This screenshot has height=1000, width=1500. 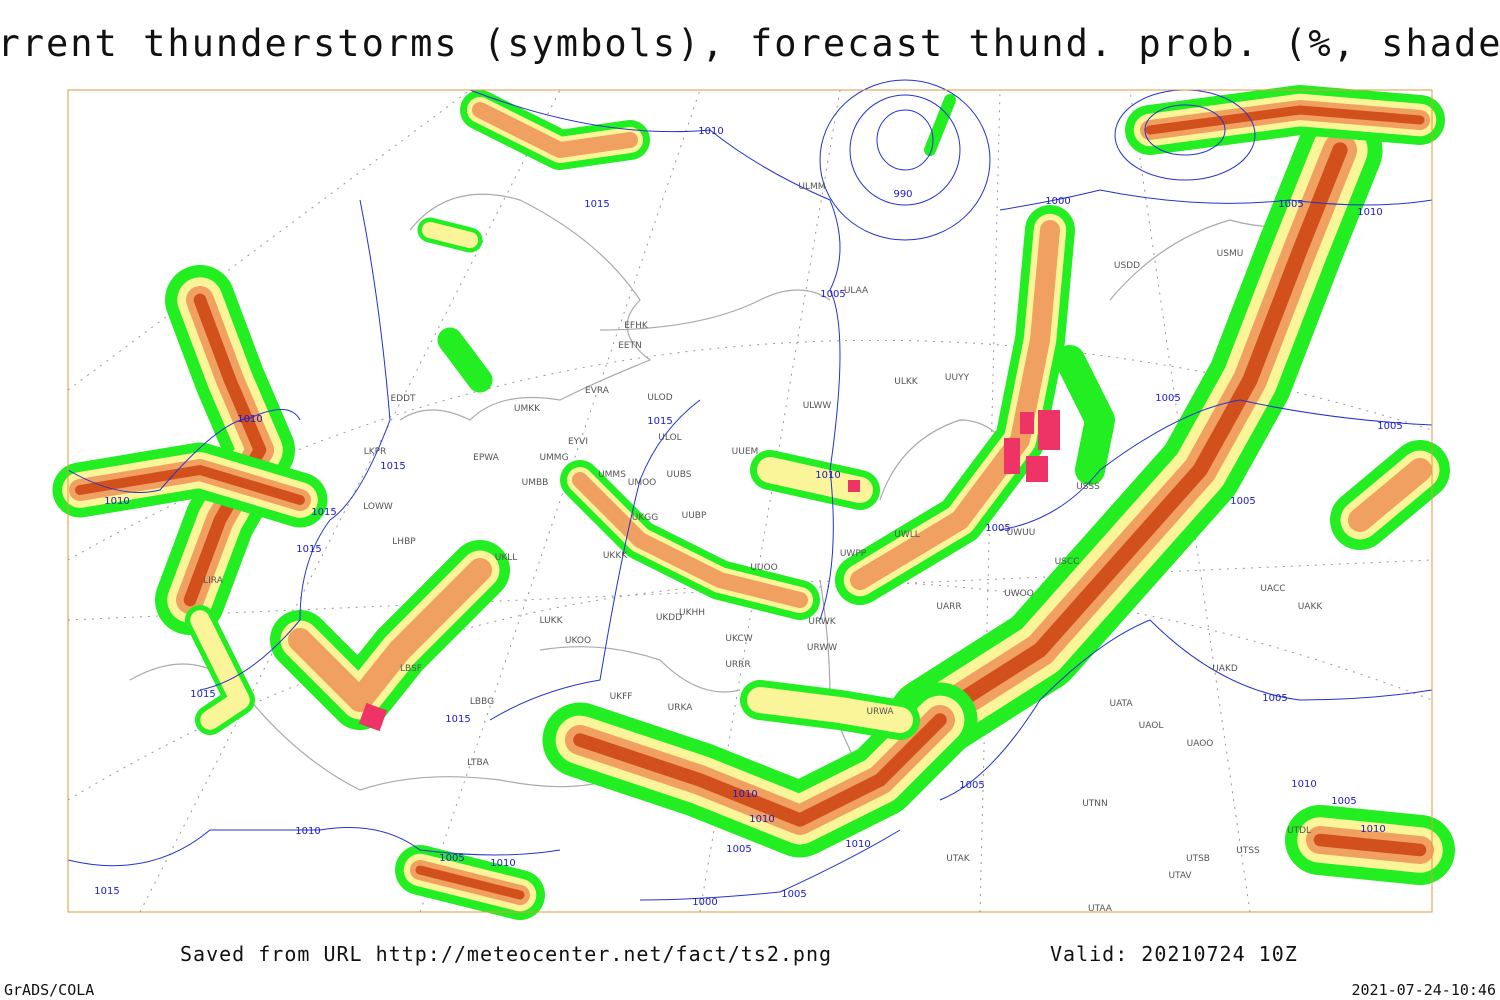 I want to click on station-label: UWOO, so click(x=1019, y=594).